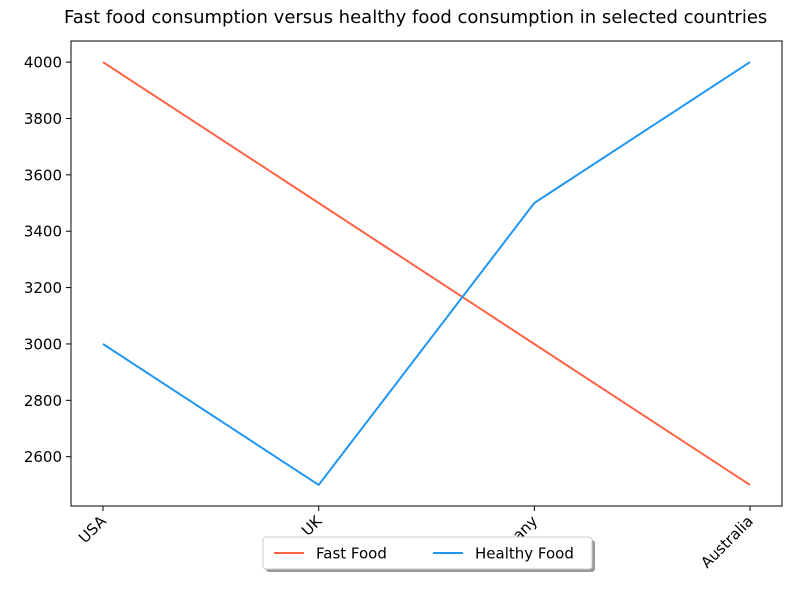 The width and height of the screenshot is (800, 604). Describe the element at coordinates (92, 529) in the screenshot. I see `x-tick-label: USA` at that location.